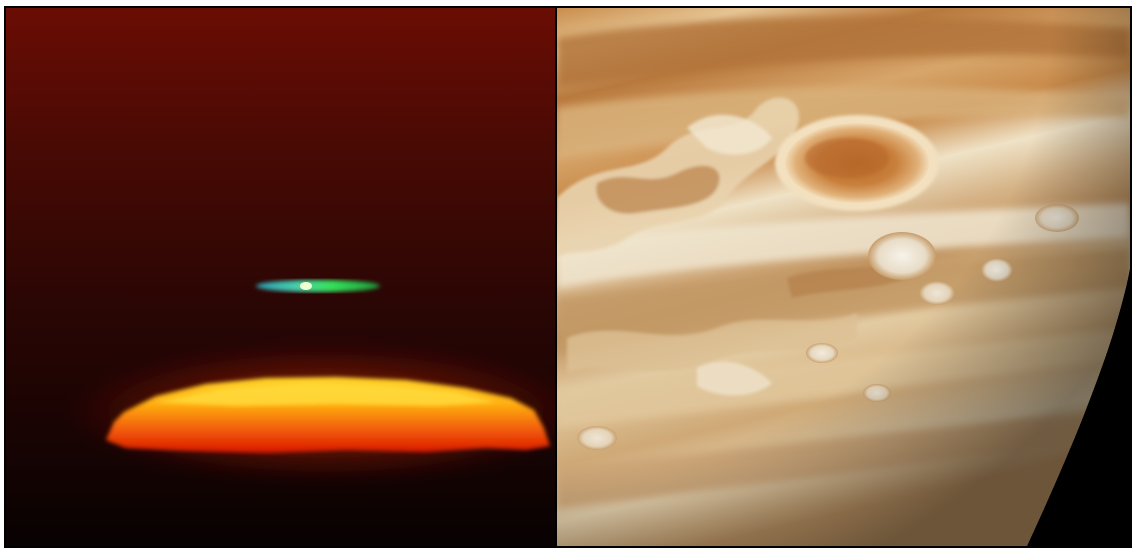 The image size is (1138, 553). Describe the element at coordinates (306, 286) in the screenshot. I see `green-flash-core` at that location.